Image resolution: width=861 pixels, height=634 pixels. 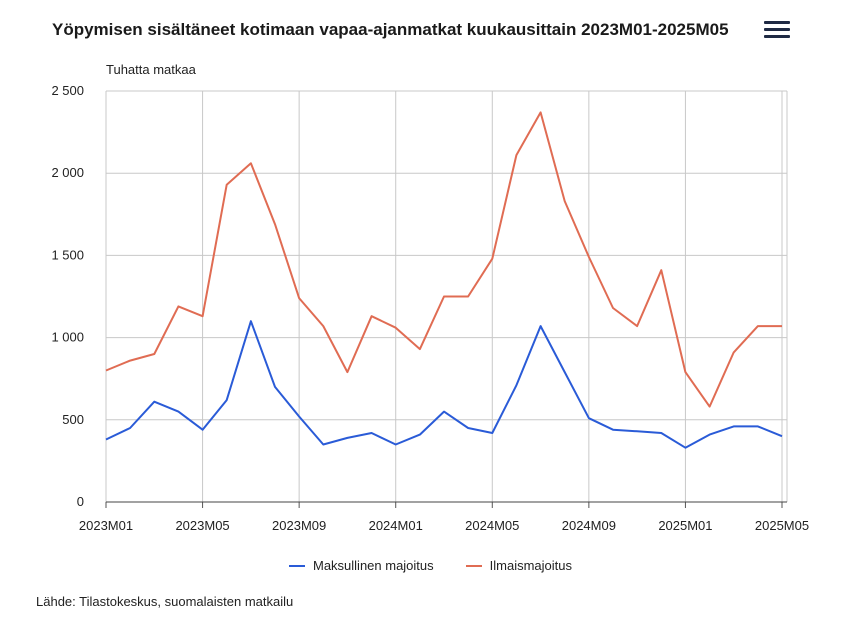 I want to click on x-tick-label: 2024M09, so click(x=589, y=525).